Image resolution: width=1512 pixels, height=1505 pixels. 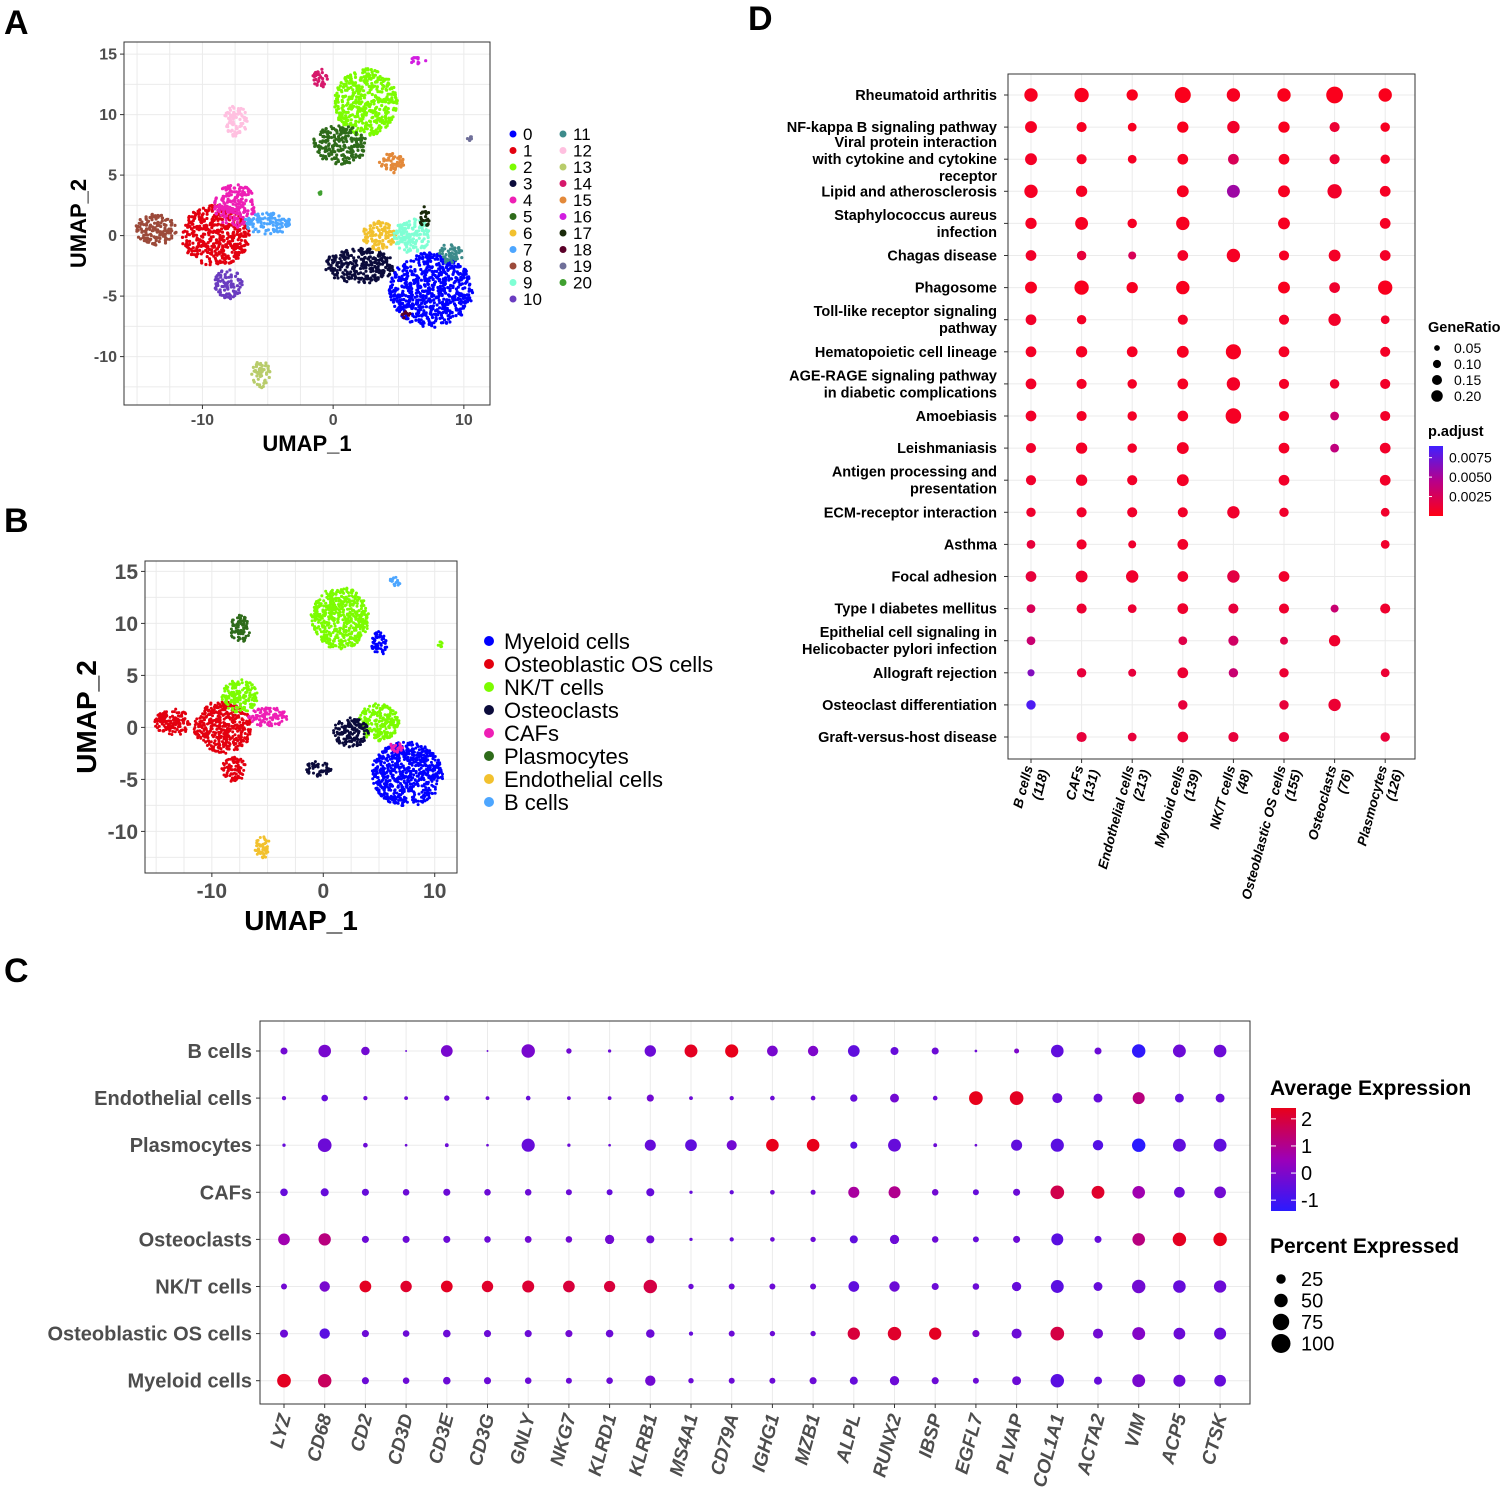 I want to click on legend-label-cluster-4: 4, so click(x=527, y=200).